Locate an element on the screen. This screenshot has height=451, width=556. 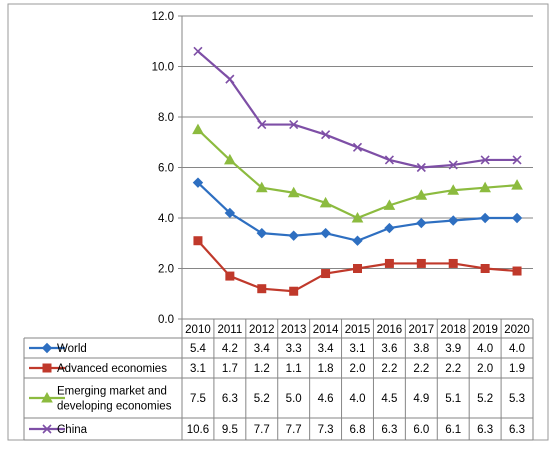
legend-label: Advanced economies is located at coordinates (112, 369).